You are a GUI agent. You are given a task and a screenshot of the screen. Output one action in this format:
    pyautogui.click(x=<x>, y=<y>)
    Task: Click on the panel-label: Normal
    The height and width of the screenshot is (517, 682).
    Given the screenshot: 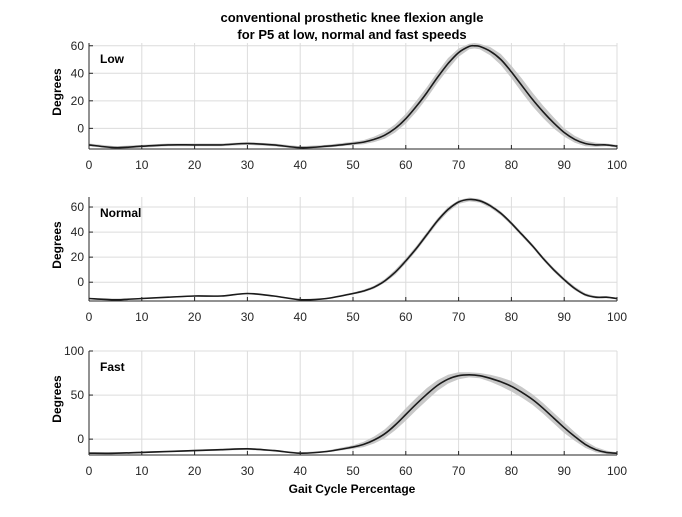 What is the action you would take?
    pyautogui.click(x=120, y=213)
    